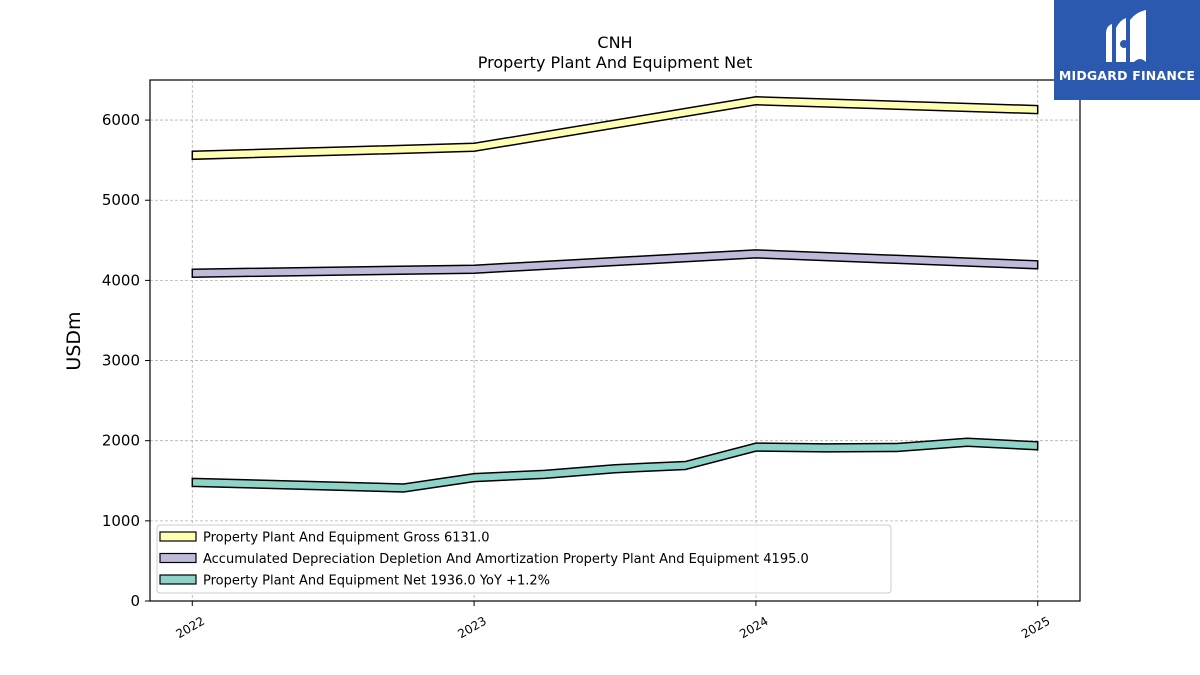 The height and width of the screenshot is (675, 1200). What do you see at coordinates (121, 120) in the screenshot?
I see `y-tick-label: 6000` at bounding box center [121, 120].